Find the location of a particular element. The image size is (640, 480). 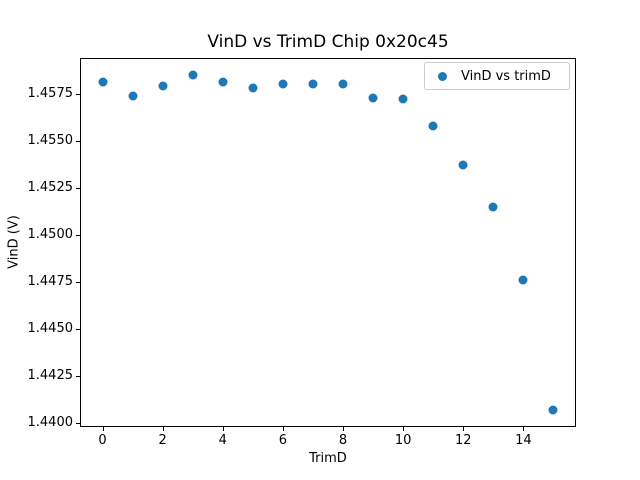

y-tick-label: 1.4500 is located at coordinates (50, 234).